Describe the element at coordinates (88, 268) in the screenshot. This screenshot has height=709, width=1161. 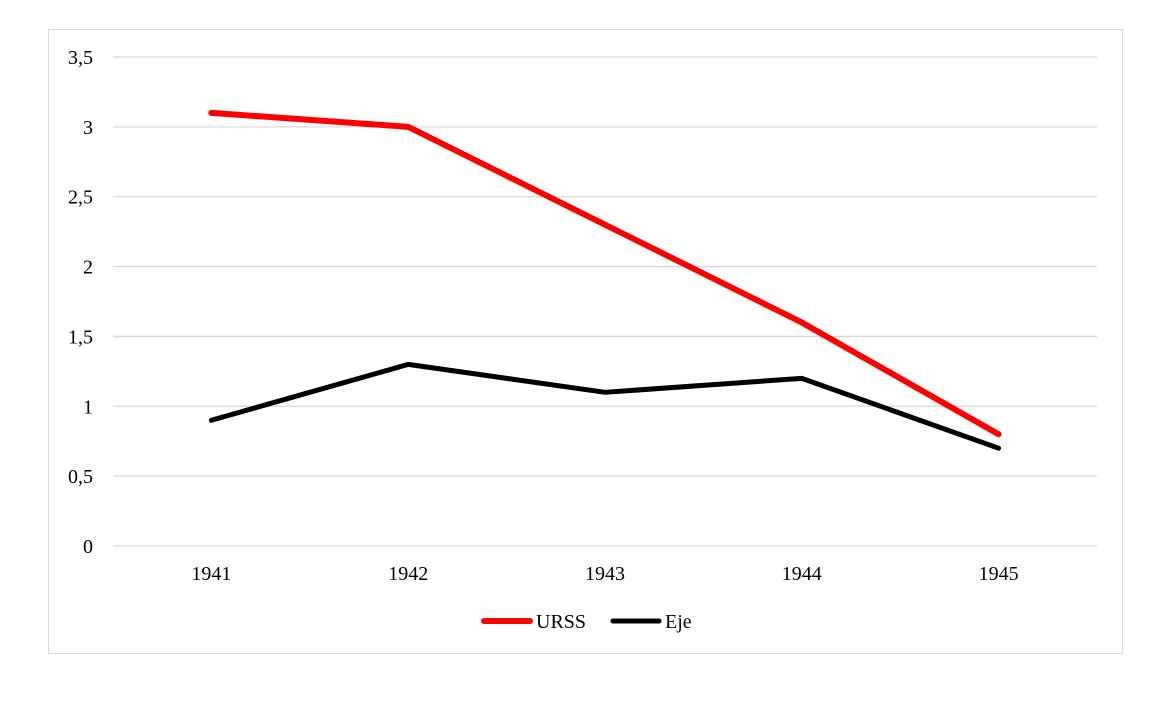
I see `y-tick-label: 2` at that location.